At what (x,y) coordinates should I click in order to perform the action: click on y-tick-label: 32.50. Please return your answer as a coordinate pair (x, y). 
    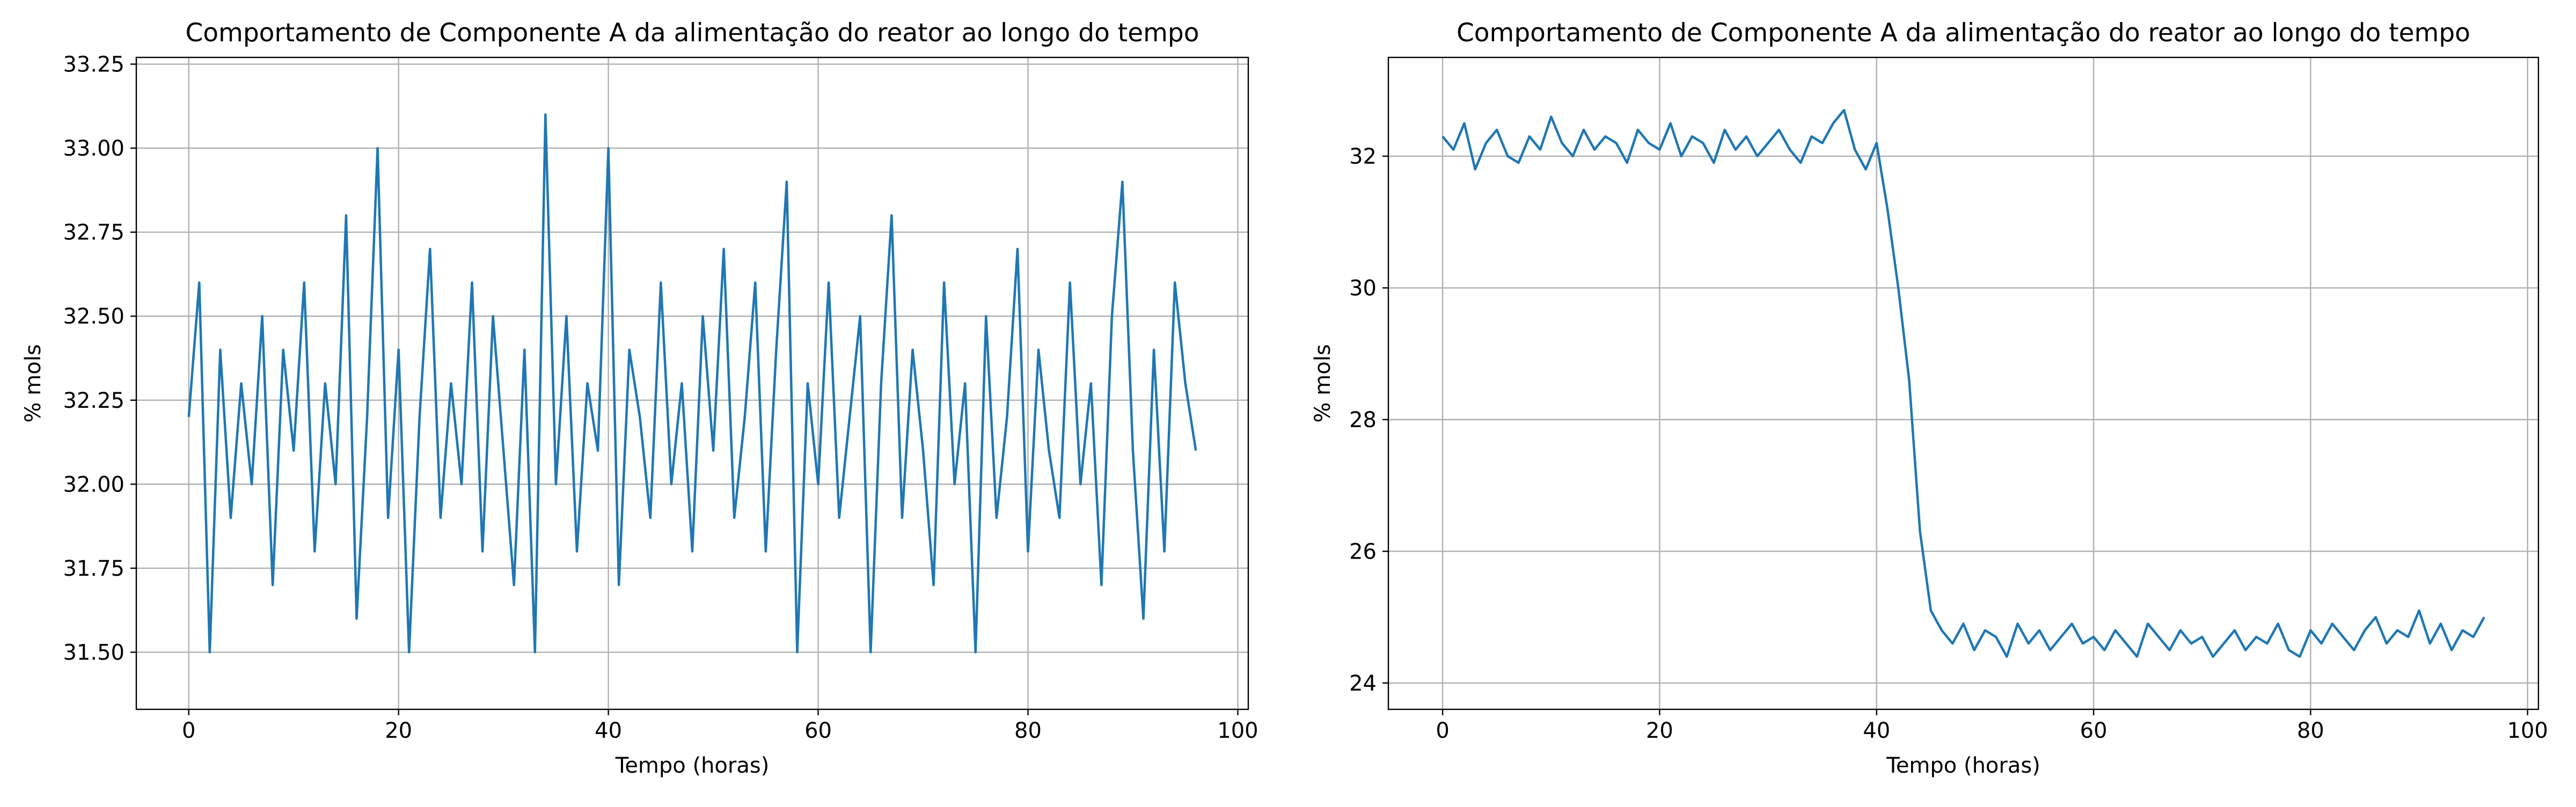
    Looking at the image, I should click on (94, 316).